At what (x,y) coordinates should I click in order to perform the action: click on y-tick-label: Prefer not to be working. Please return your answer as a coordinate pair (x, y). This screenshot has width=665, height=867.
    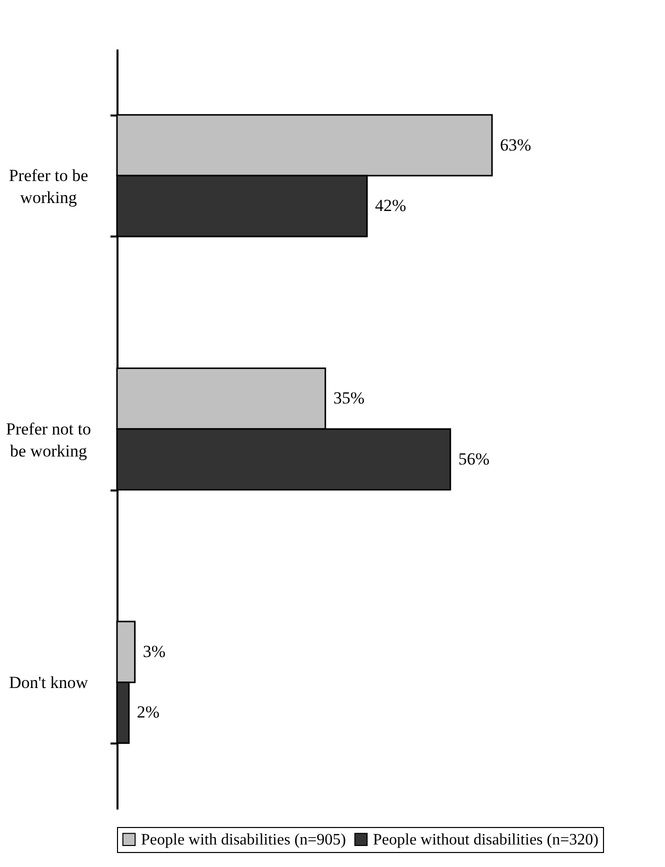
    Looking at the image, I should click on (48, 440).